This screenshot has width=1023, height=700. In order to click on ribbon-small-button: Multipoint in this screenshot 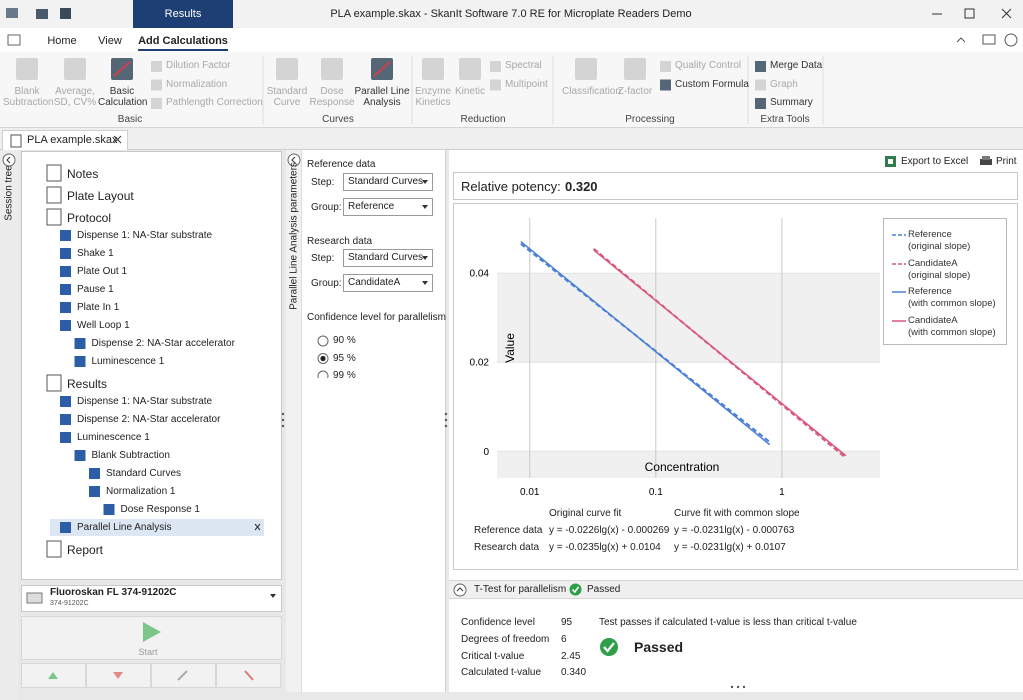, I will do `click(526, 84)`.